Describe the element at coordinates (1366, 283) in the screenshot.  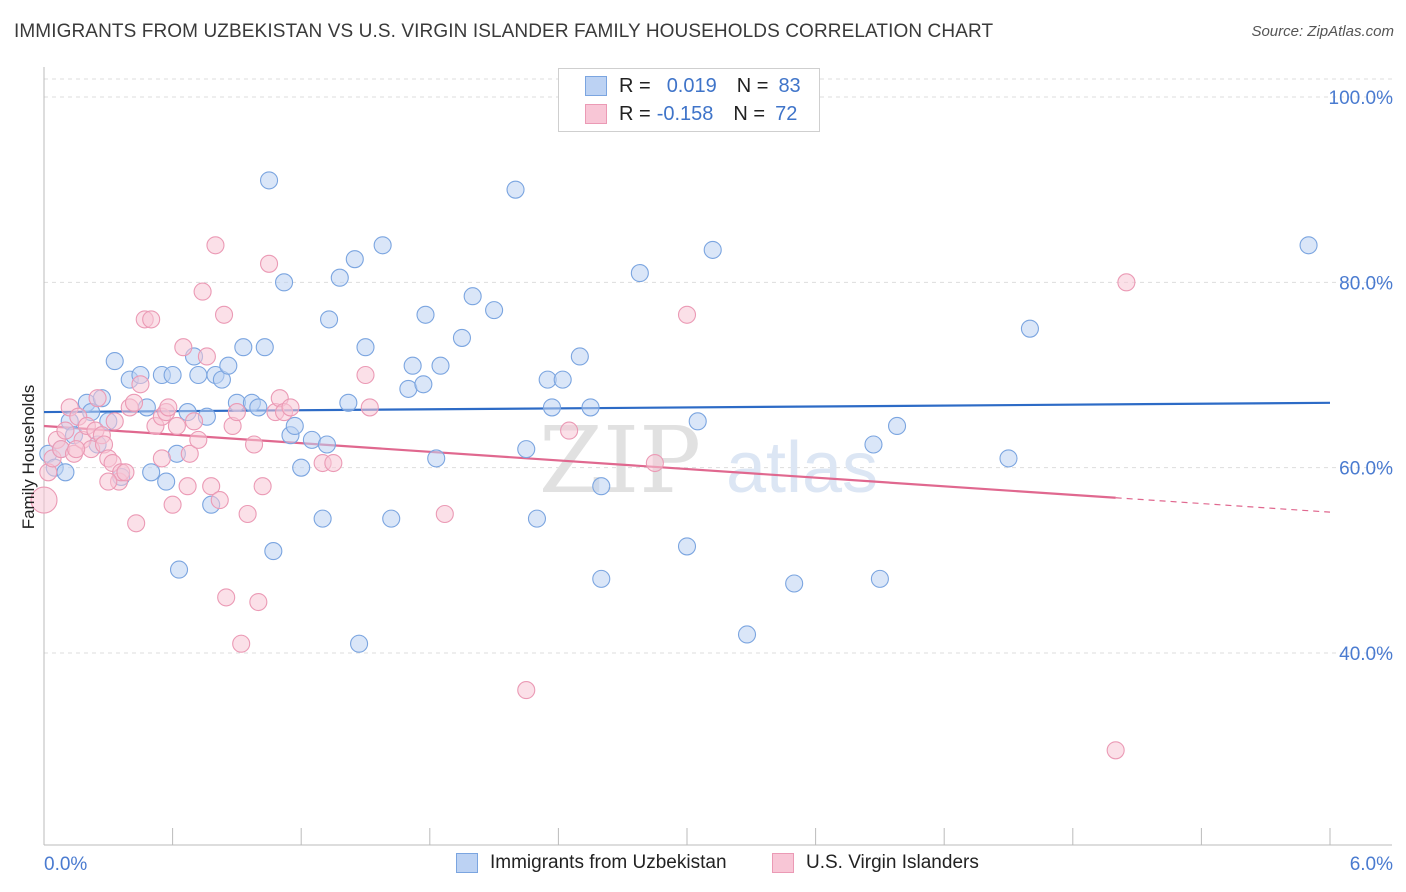
I see `y-tick-label: 80.0%` at that location.